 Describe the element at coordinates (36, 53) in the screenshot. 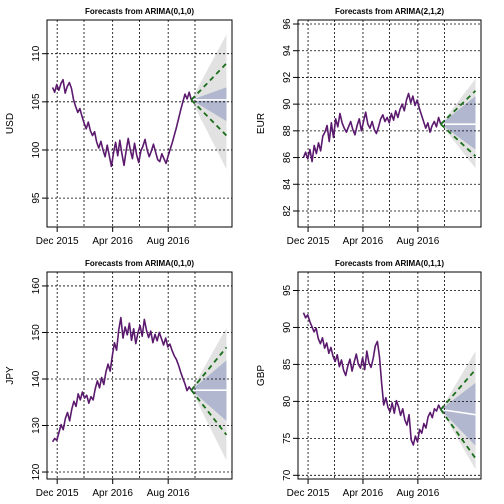

I see `y-tick-label: 110` at that location.